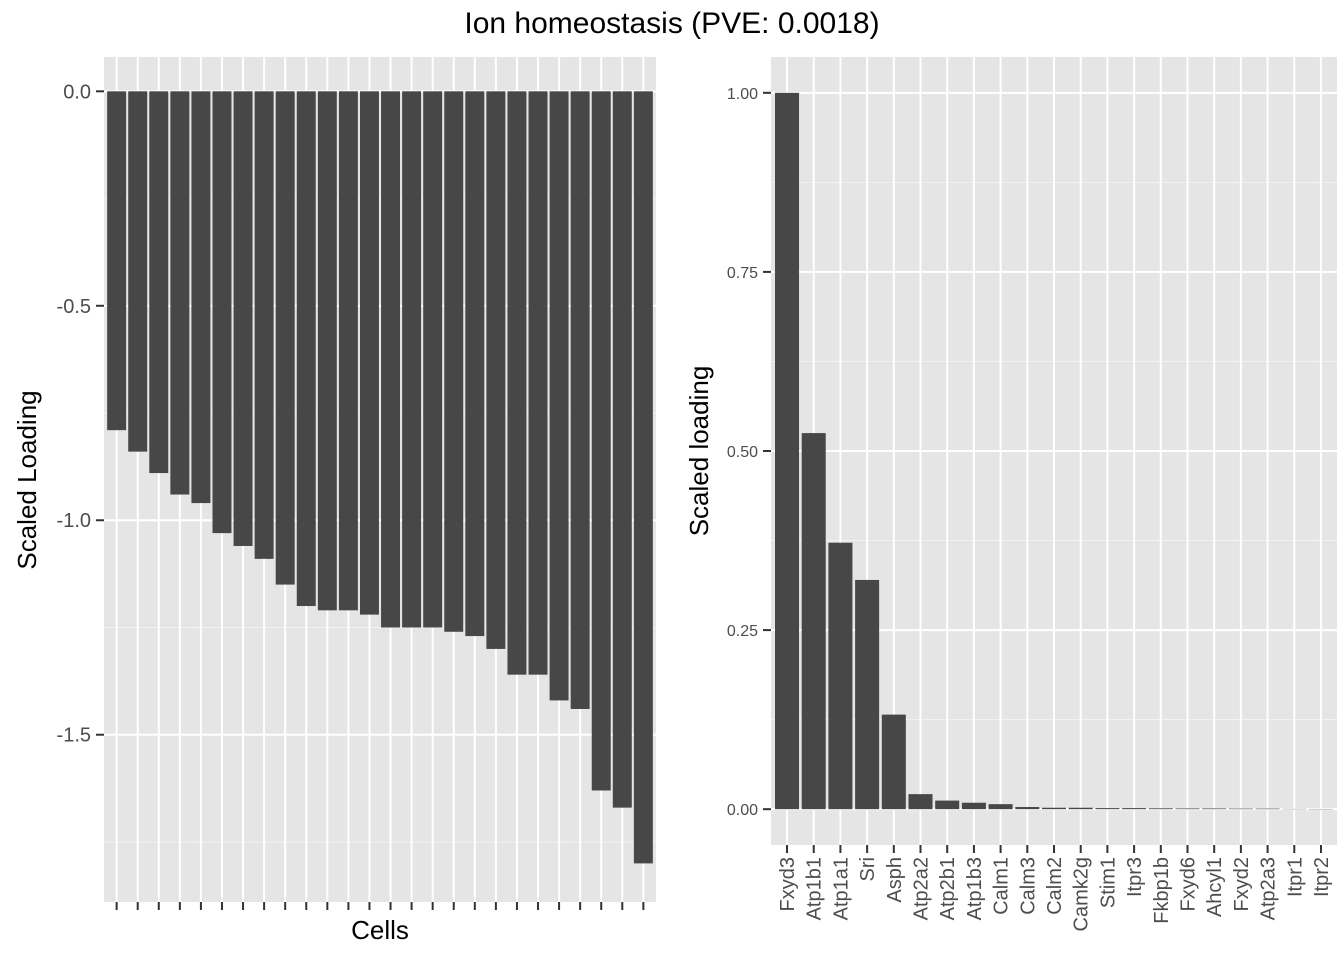 The width and height of the screenshot is (1344, 960). What do you see at coordinates (895, 880) in the screenshot?
I see `gene-x-tick-label: Asph` at bounding box center [895, 880].